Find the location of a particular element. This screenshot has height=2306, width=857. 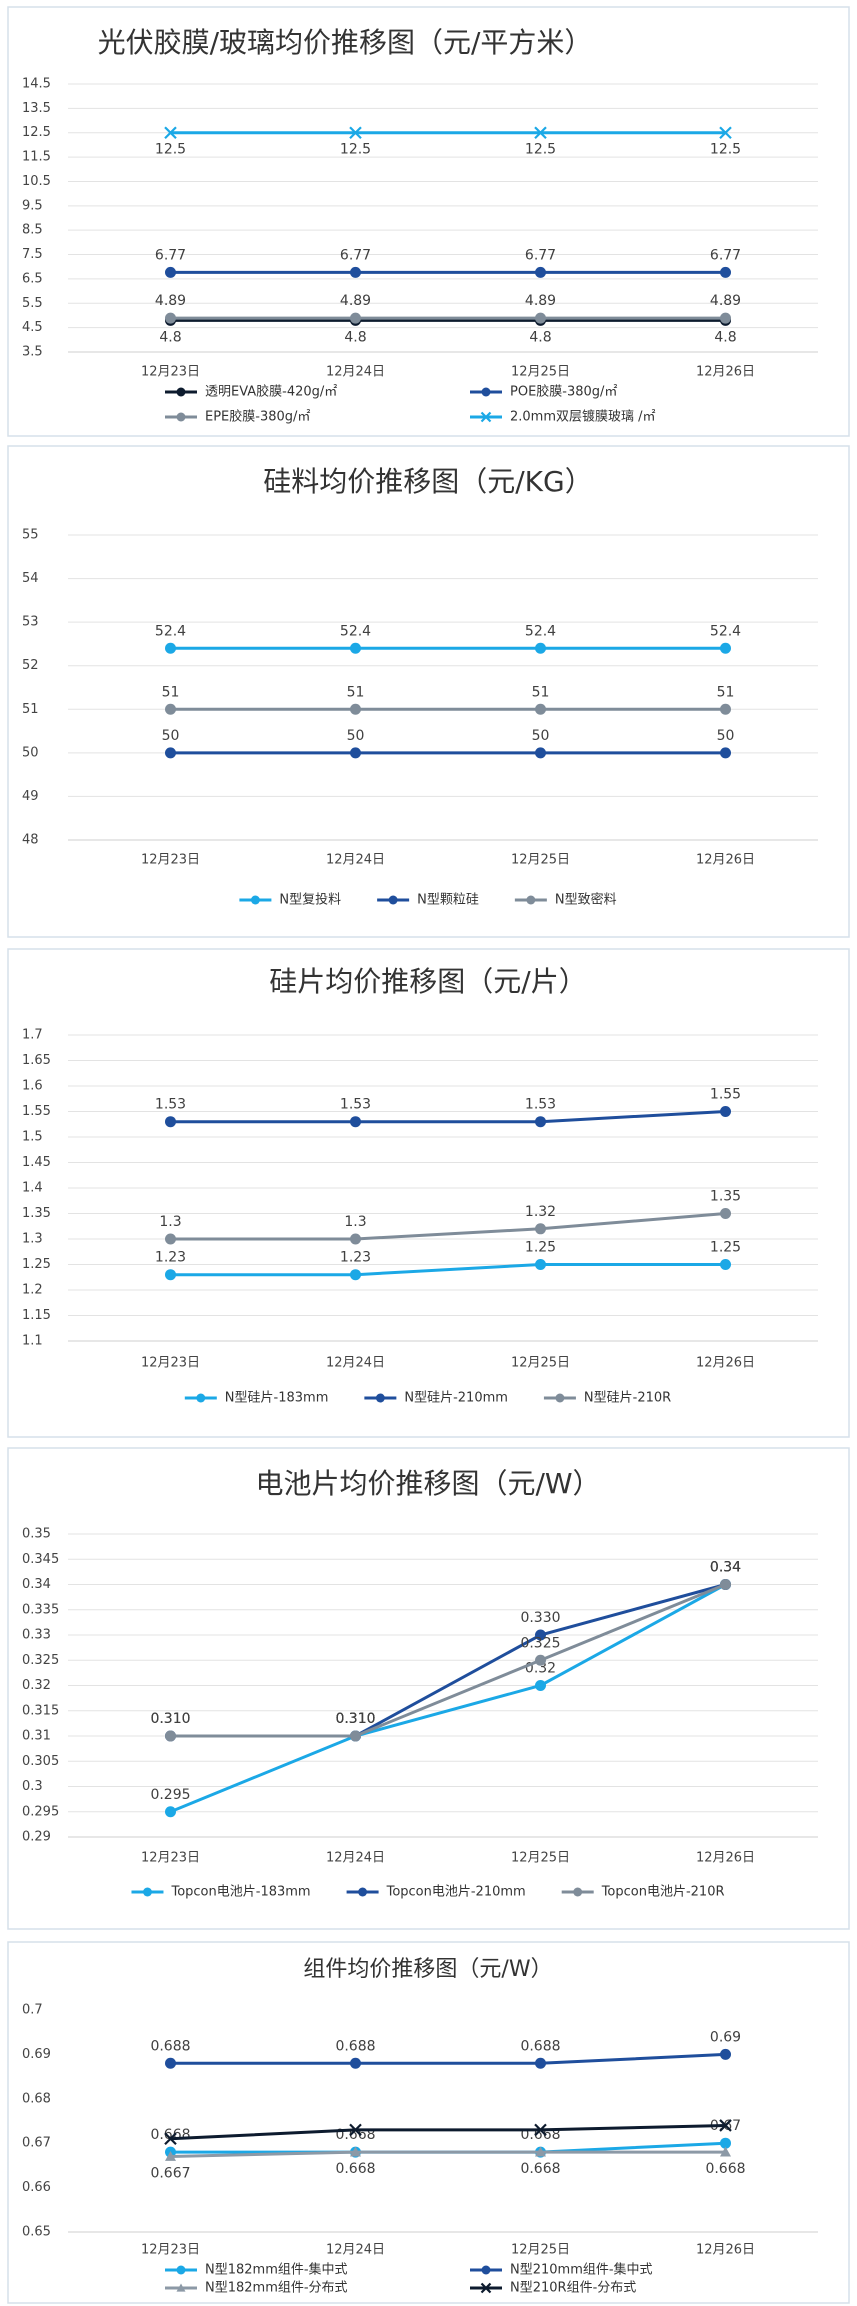

legend-label: 2.0mm双层镀膜玻璃 /㎡ is located at coordinates (583, 417).